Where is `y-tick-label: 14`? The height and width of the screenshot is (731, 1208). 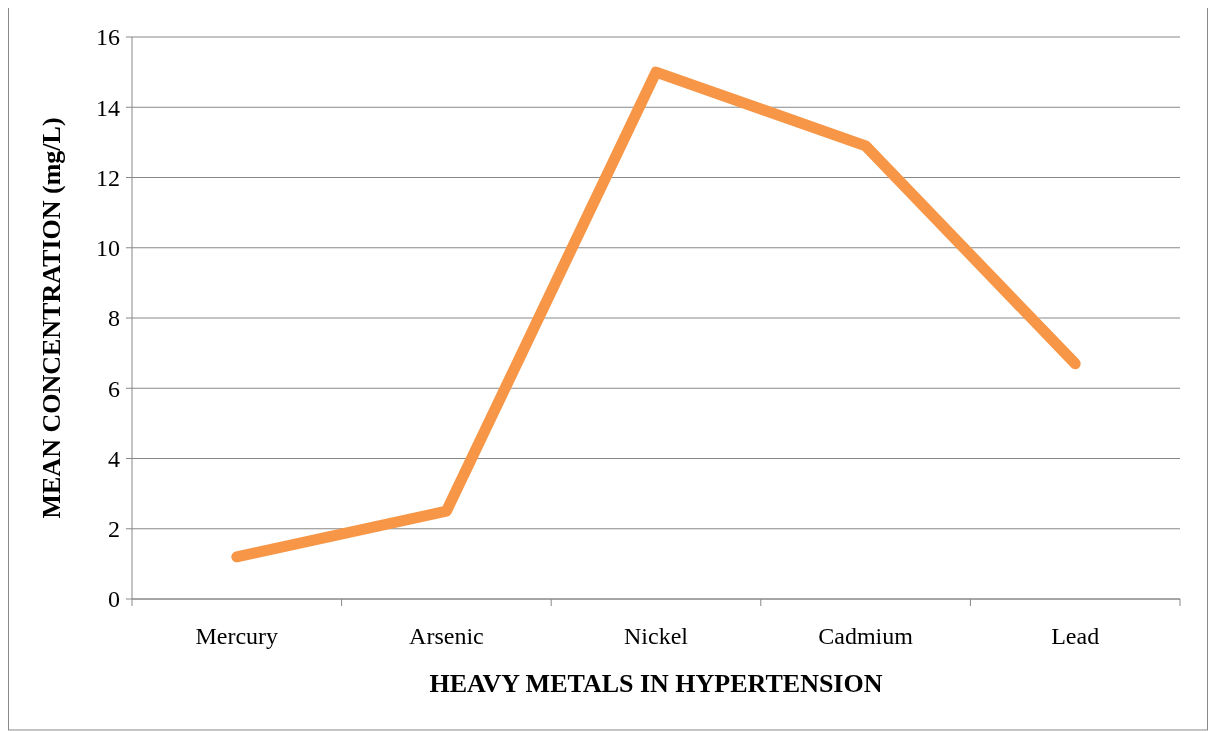
y-tick-label: 14 is located at coordinates (108, 107).